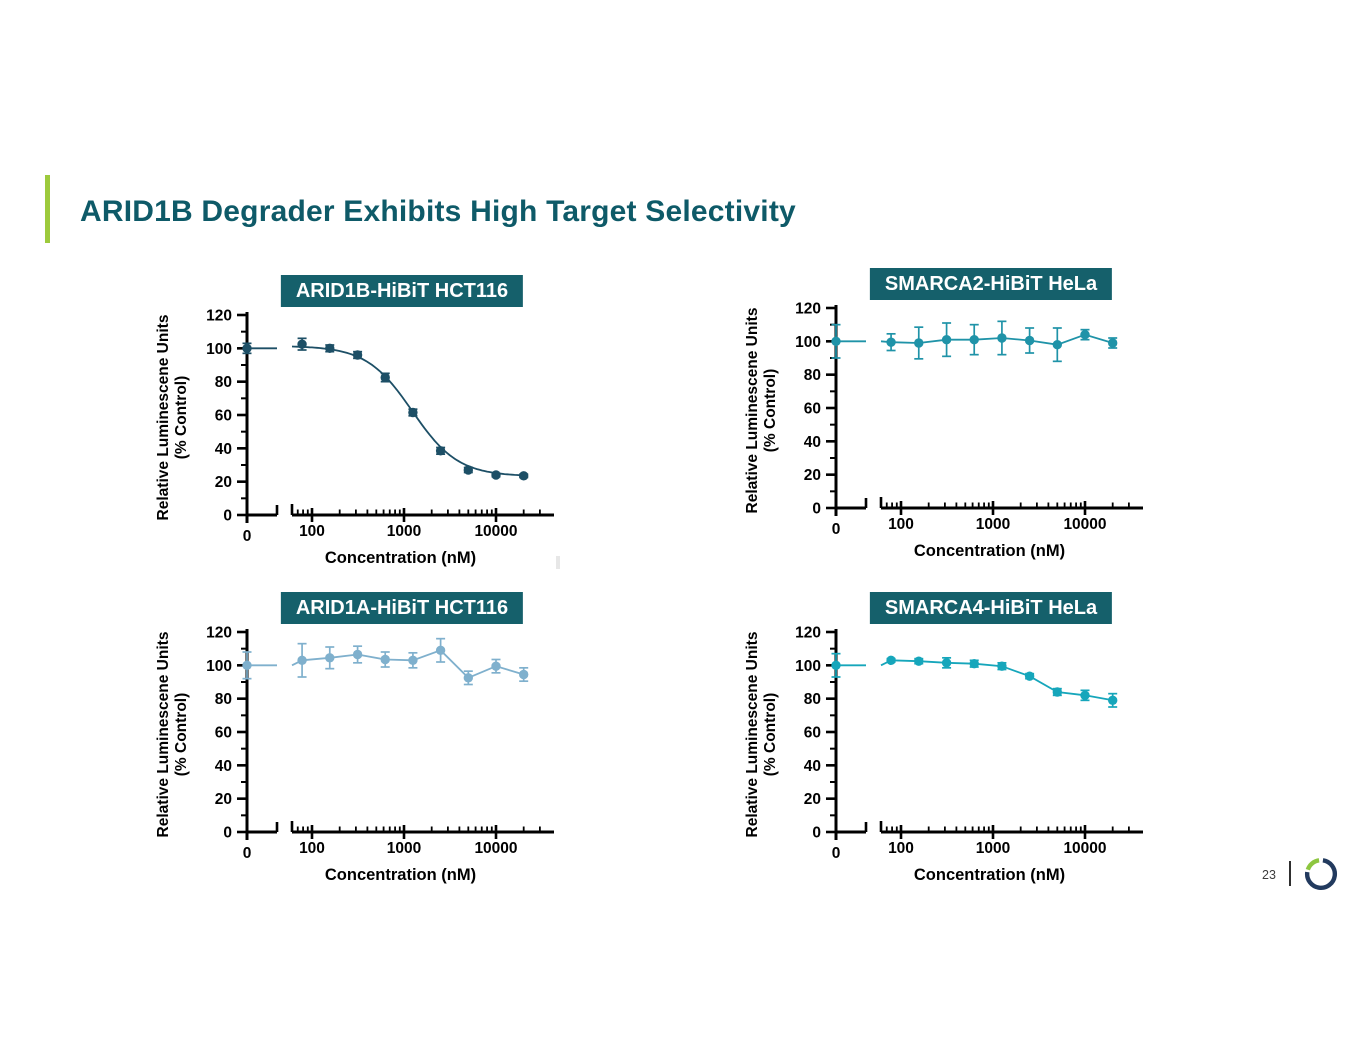  Describe the element at coordinates (558, 562) in the screenshot. I see `stray-mark` at that location.